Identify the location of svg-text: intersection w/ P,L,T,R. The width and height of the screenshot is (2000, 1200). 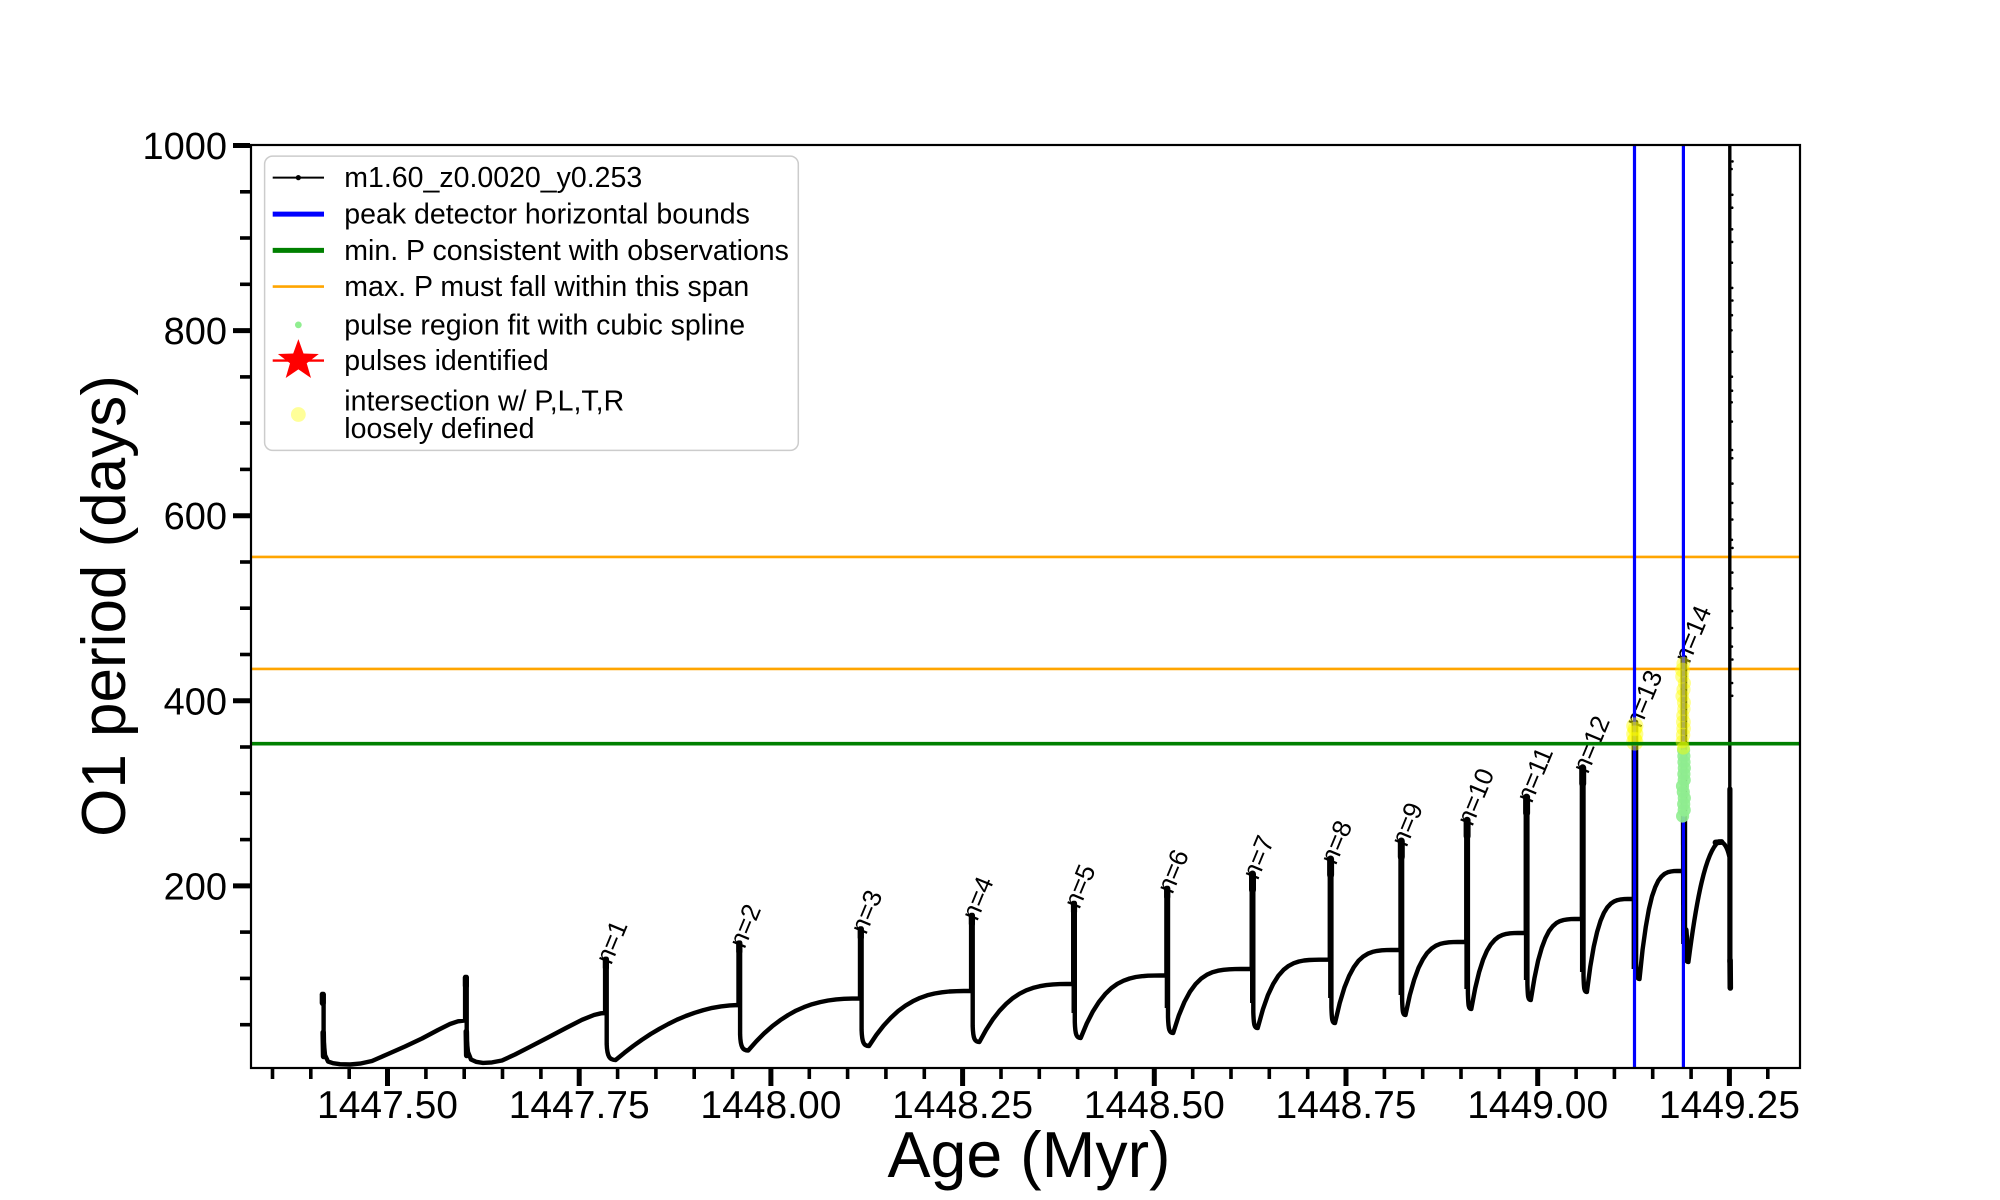
(484, 402).